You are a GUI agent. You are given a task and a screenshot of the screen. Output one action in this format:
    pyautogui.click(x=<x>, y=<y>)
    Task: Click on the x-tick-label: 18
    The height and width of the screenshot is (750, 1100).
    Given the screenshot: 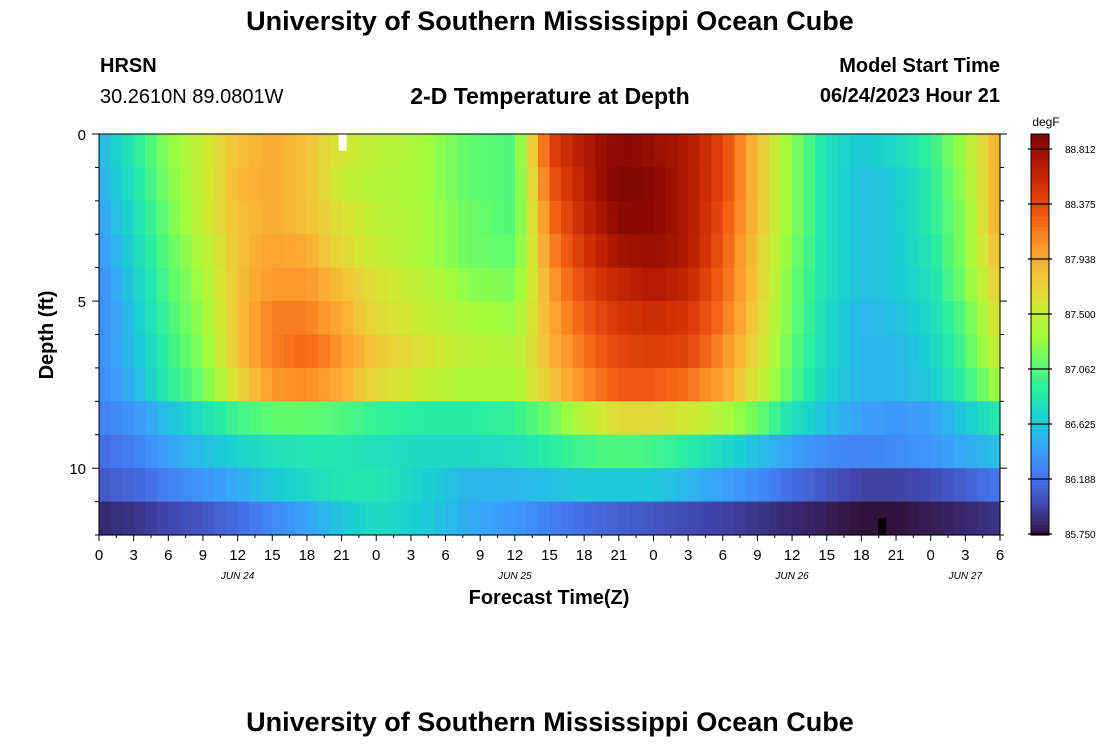 What is the action you would take?
    pyautogui.click(x=307, y=555)
    